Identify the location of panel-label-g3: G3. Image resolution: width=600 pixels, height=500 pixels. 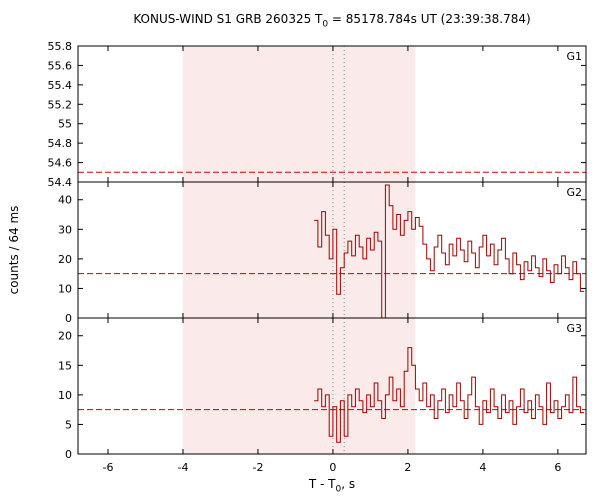
(574, 328).